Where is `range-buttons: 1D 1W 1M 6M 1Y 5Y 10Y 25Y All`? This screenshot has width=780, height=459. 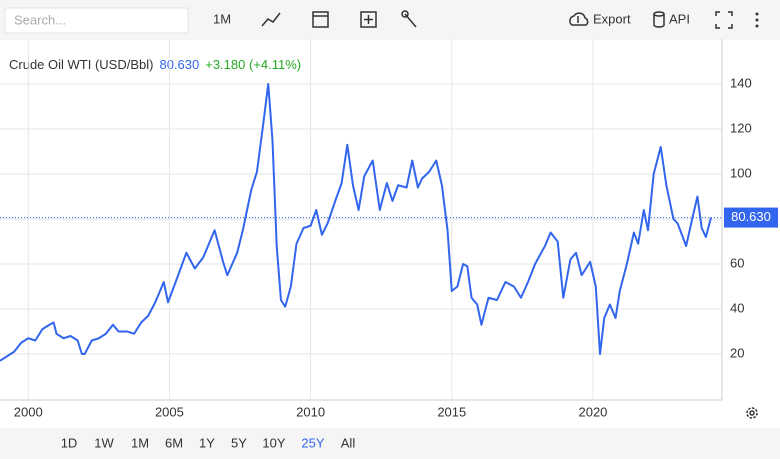
range-buttons: 1D 1W 1M 6M 1Y 5Y 10Y 25Y All is located at coordinates (208, 442).